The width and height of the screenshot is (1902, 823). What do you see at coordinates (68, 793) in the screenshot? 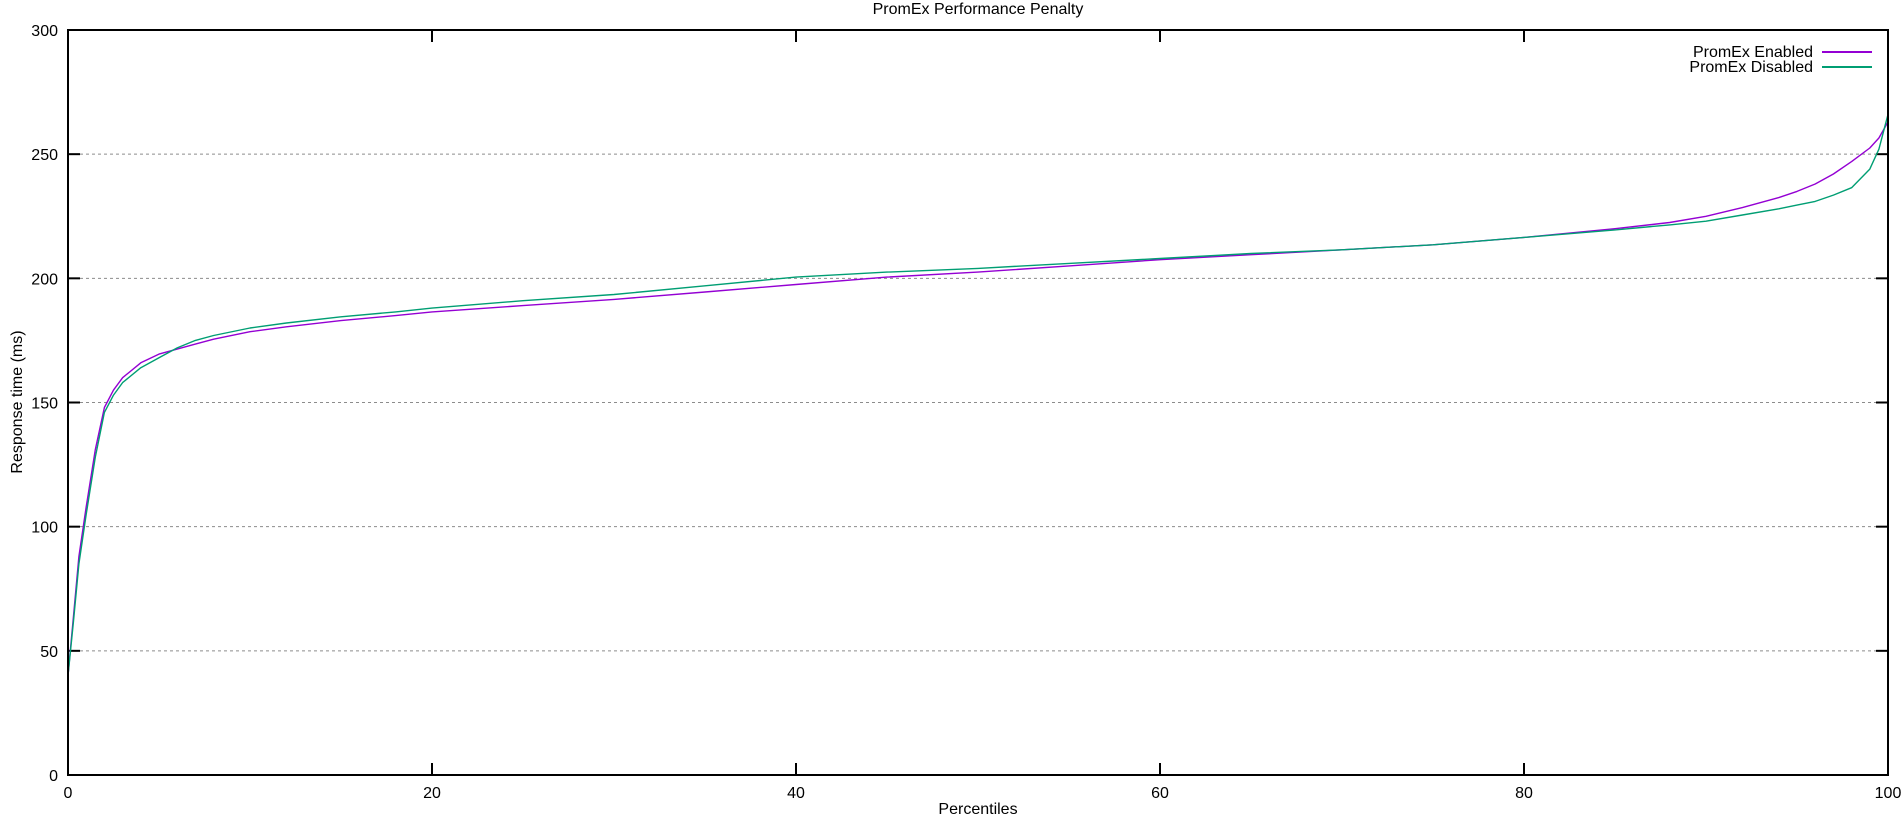
I see `x-tick-label: 0` at bounding box center [68, 793].